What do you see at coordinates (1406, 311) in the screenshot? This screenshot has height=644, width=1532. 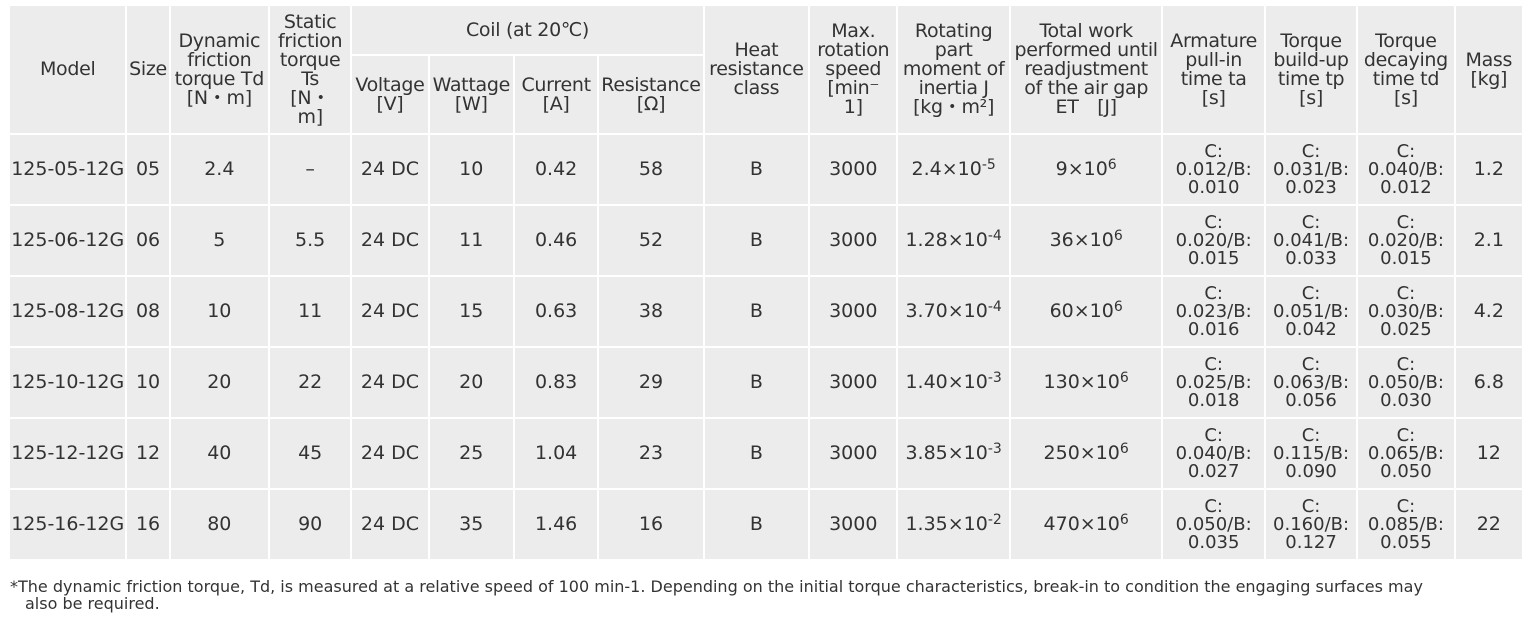 I see `cell-decay-time: C: 0.030/B: 0.025` at bounding box center [1406, 311].